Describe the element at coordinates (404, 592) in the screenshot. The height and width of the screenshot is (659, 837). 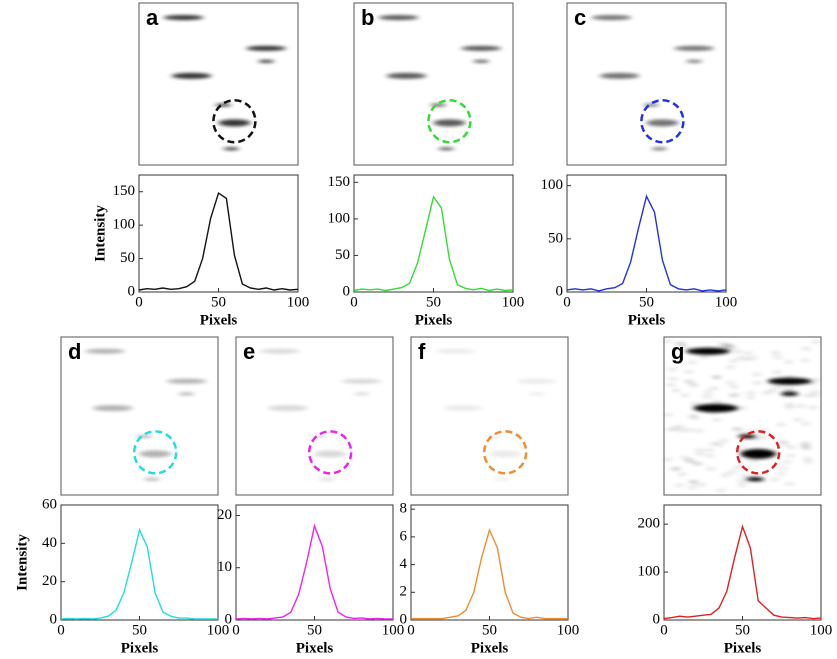
I see `y-tick-label: 2` at that location.